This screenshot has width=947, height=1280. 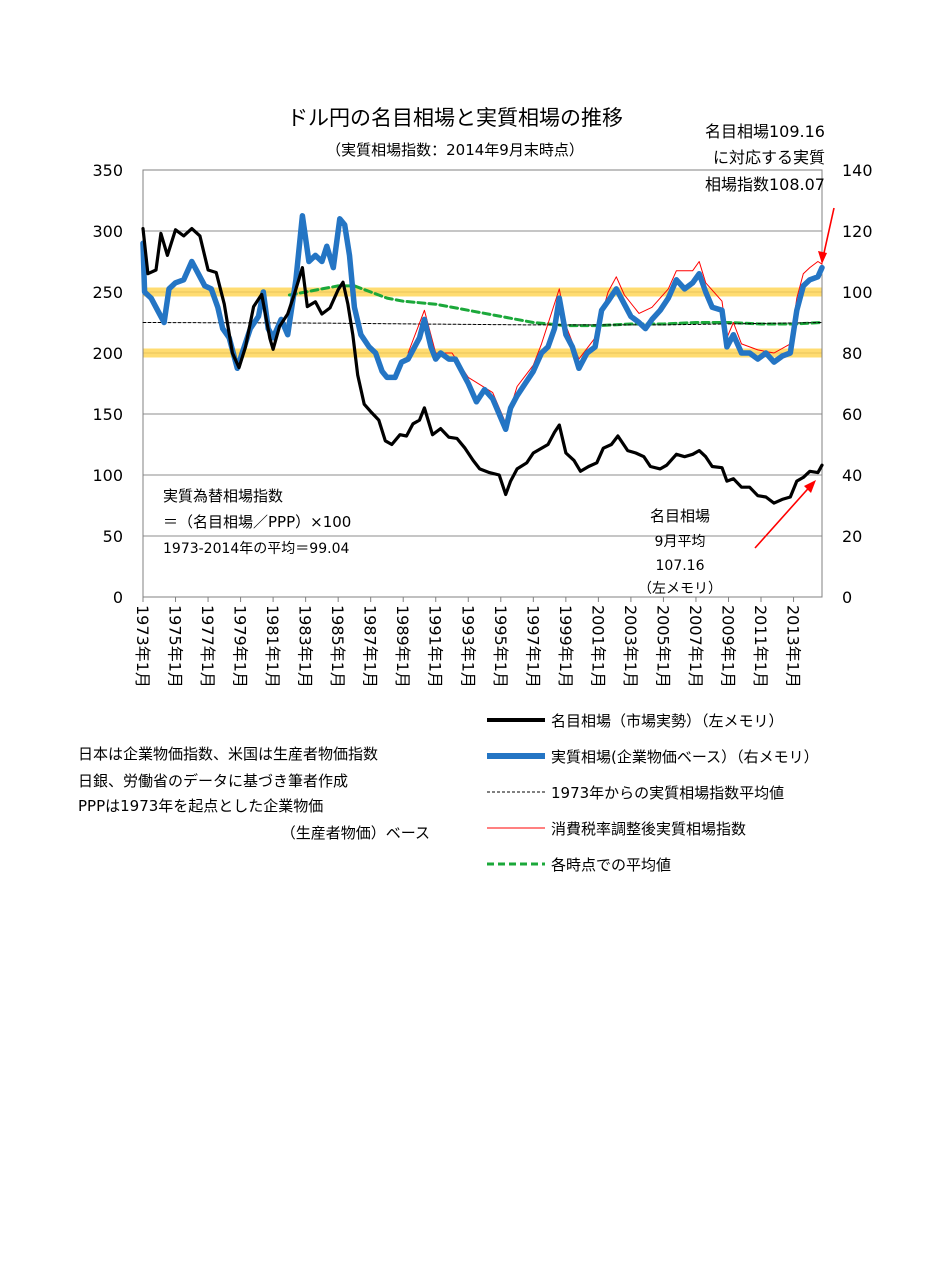 I want to click on annotation-top-right-line1: 名目相場109.16, so click(x=765, y=131).